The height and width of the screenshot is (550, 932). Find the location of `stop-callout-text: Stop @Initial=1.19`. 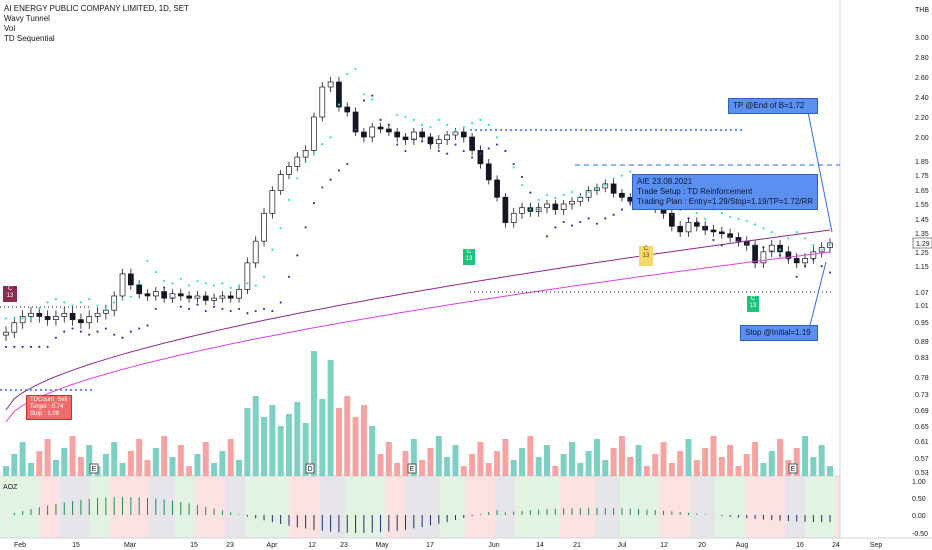

stop-callout-text: Stop @Initial=1.19 is located at coordinates (778, 332).